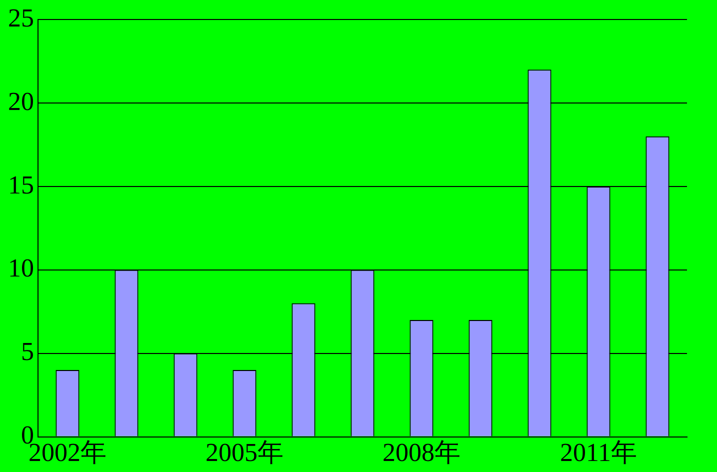  What do you see at coordinates (21, 185) in the screenshot?
I see `y-tick-label: 15` at bounding box center [21, 185].